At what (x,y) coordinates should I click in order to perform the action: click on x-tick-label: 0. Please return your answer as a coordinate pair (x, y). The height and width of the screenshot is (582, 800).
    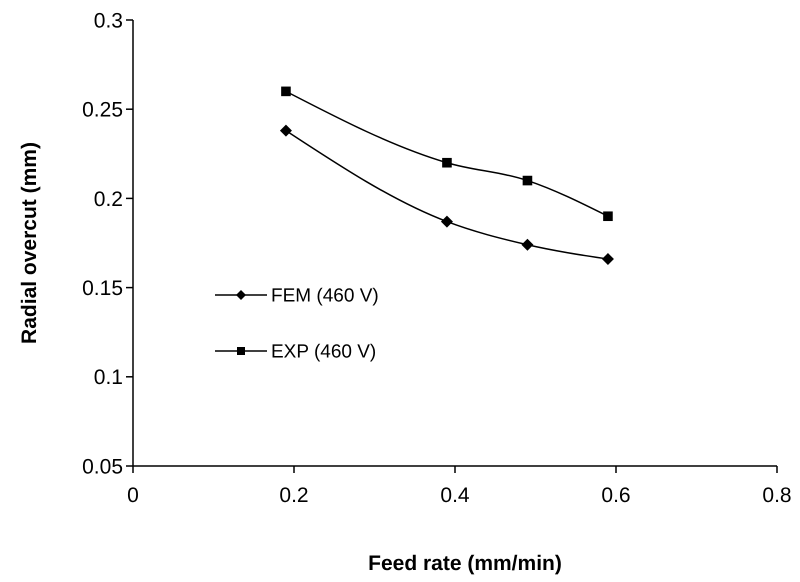
    Looking at the image, I should click on (133, 495).